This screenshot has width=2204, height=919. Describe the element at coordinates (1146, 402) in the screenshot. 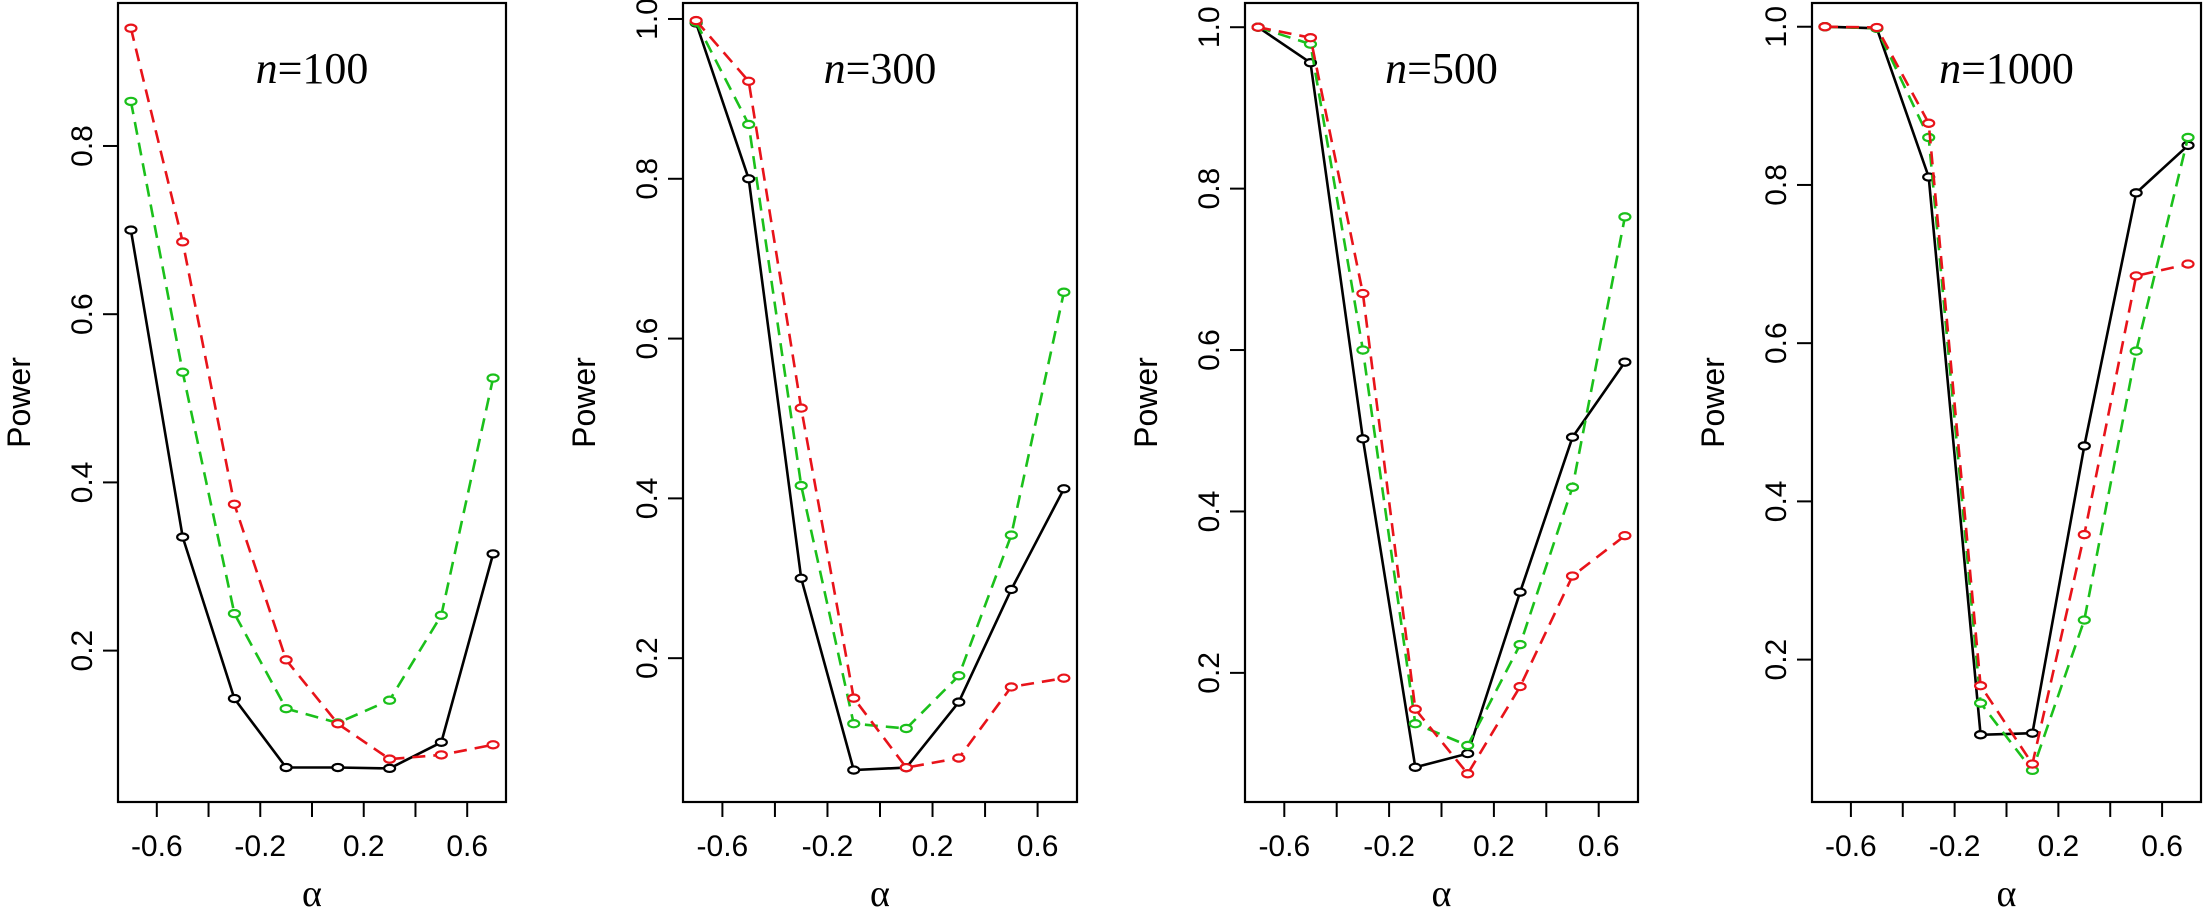

I see `y-axis-title: Power` at that location.